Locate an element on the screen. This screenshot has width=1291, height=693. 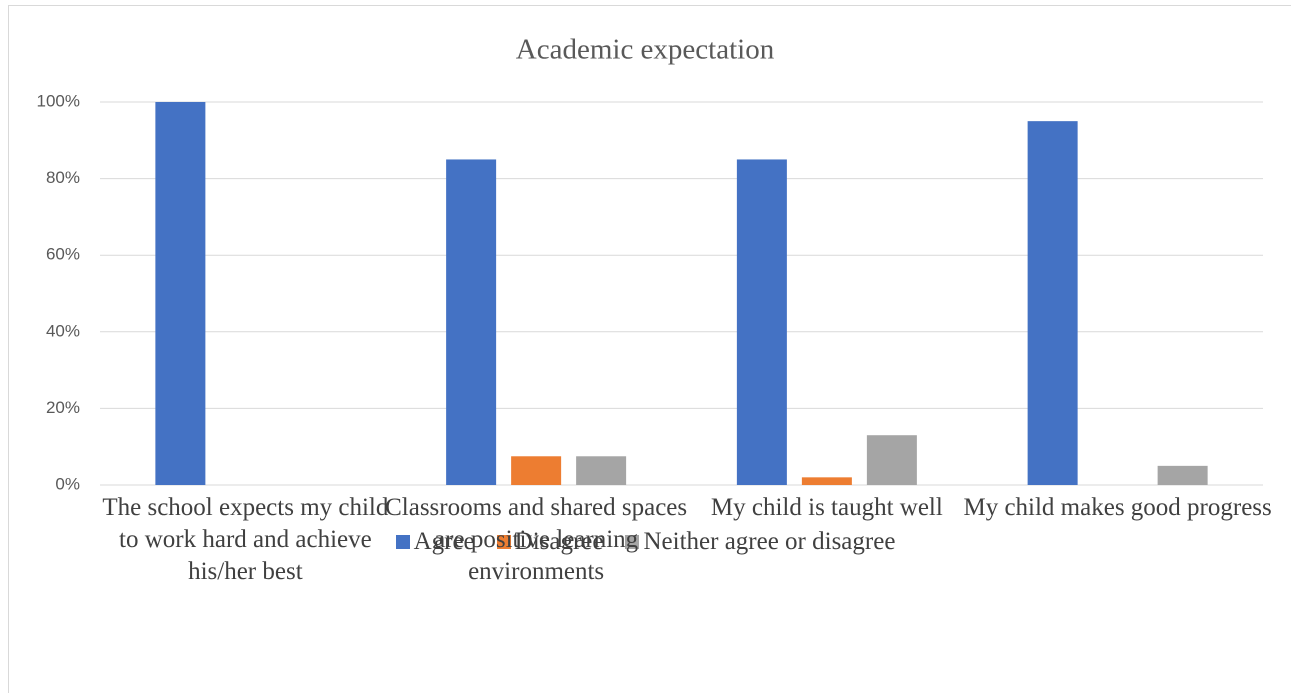
y-tick-label: 60% is located at coordinates (63, 254).